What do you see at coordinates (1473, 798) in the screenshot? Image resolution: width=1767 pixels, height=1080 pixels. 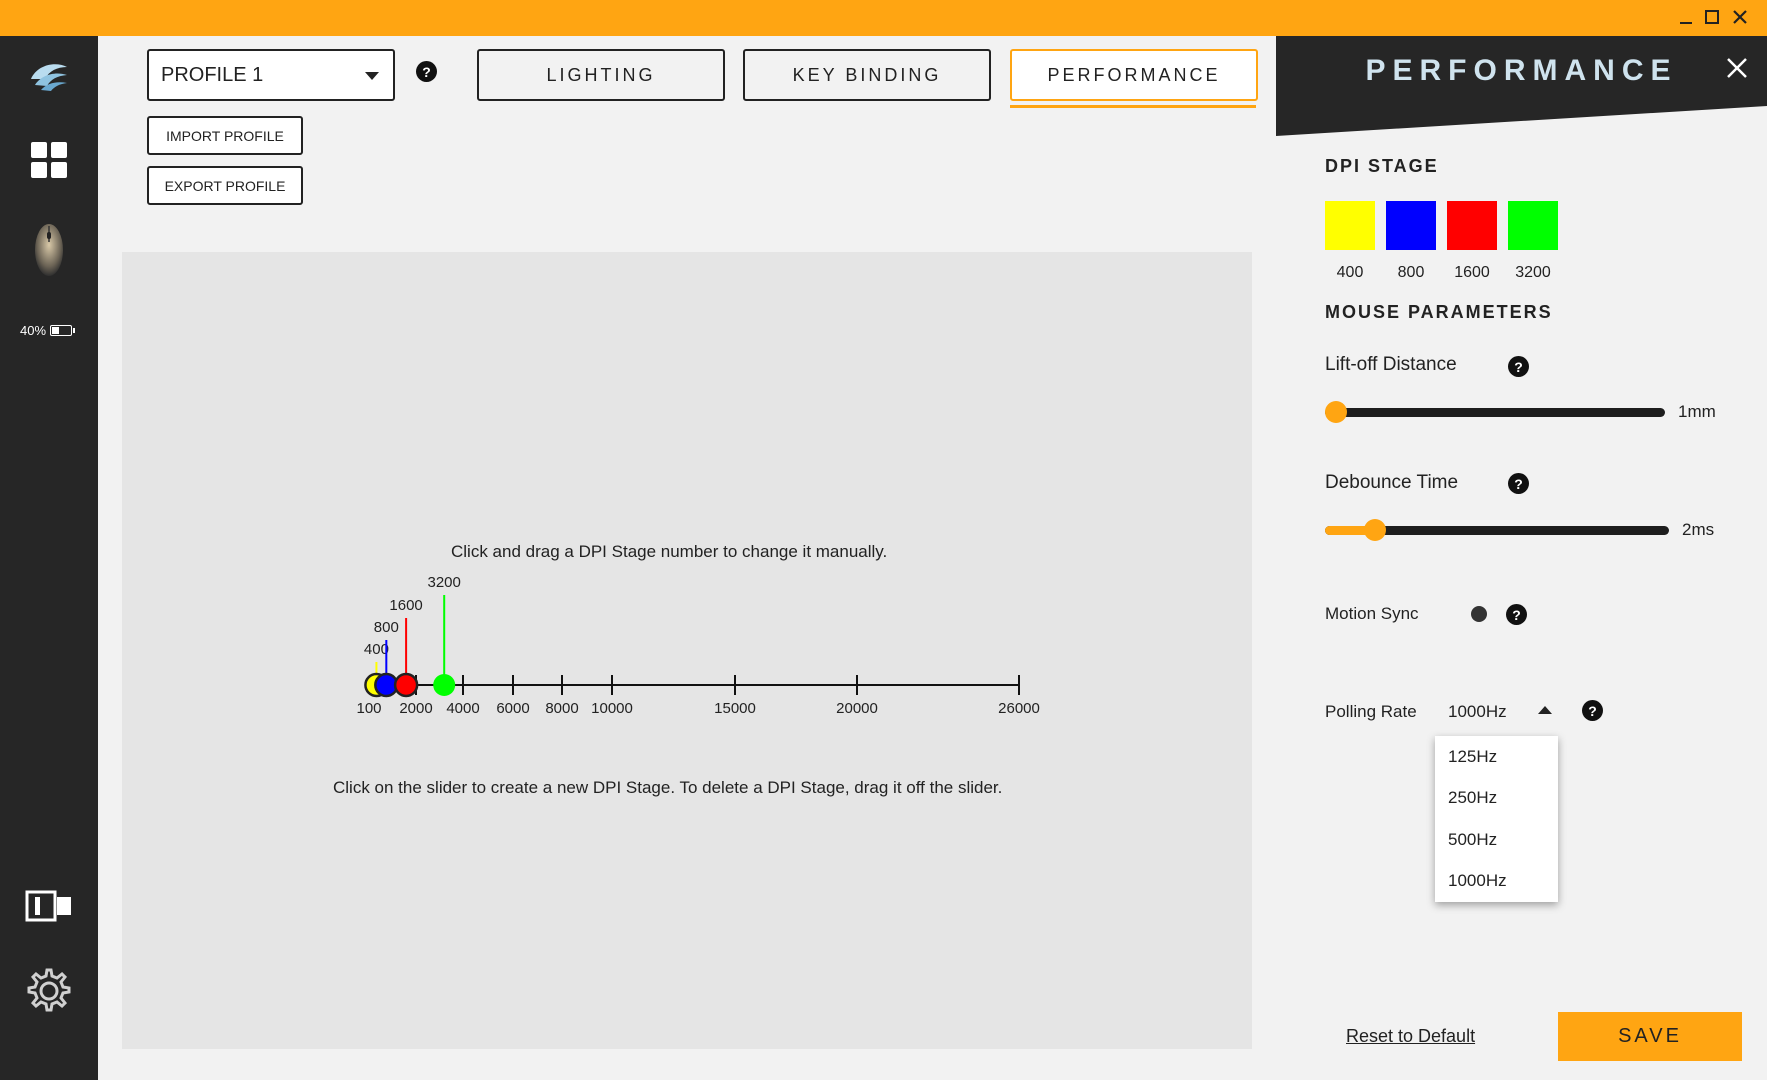 I see `polling-option-250: 250Hz` at bounding box center [1473, 798].